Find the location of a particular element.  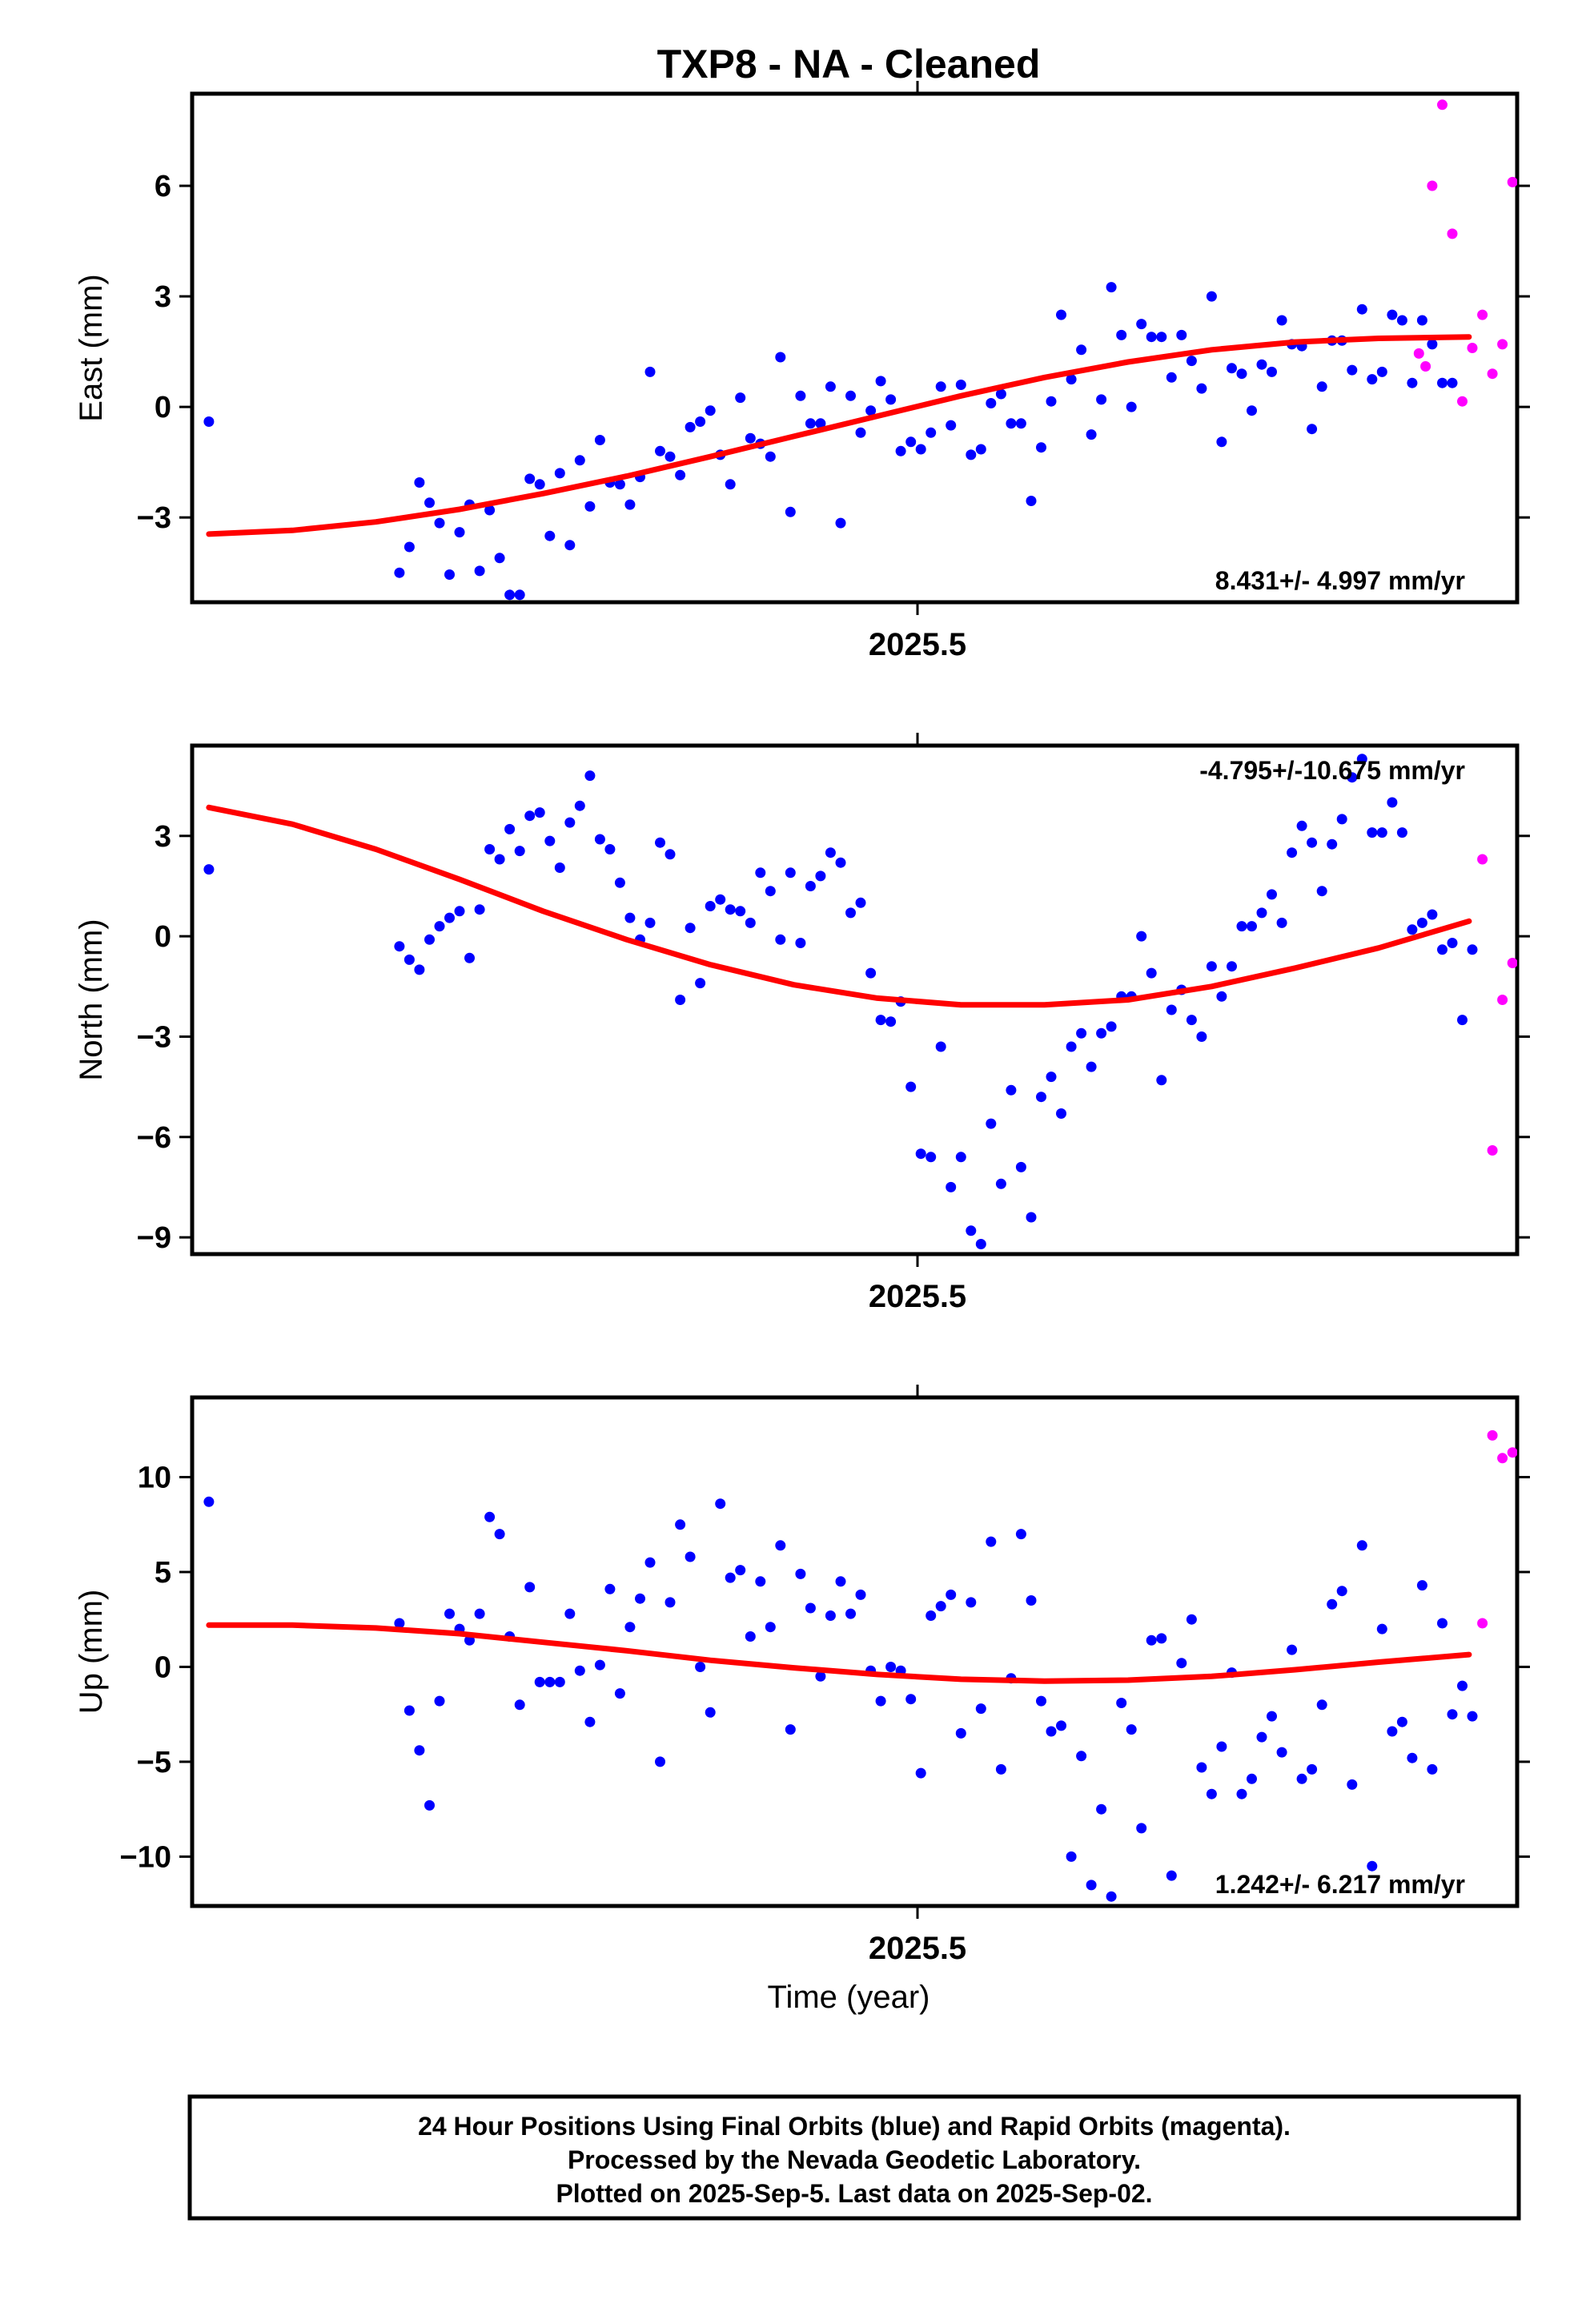

north-ytick-label: 0 is located at coordinates (163, 937).